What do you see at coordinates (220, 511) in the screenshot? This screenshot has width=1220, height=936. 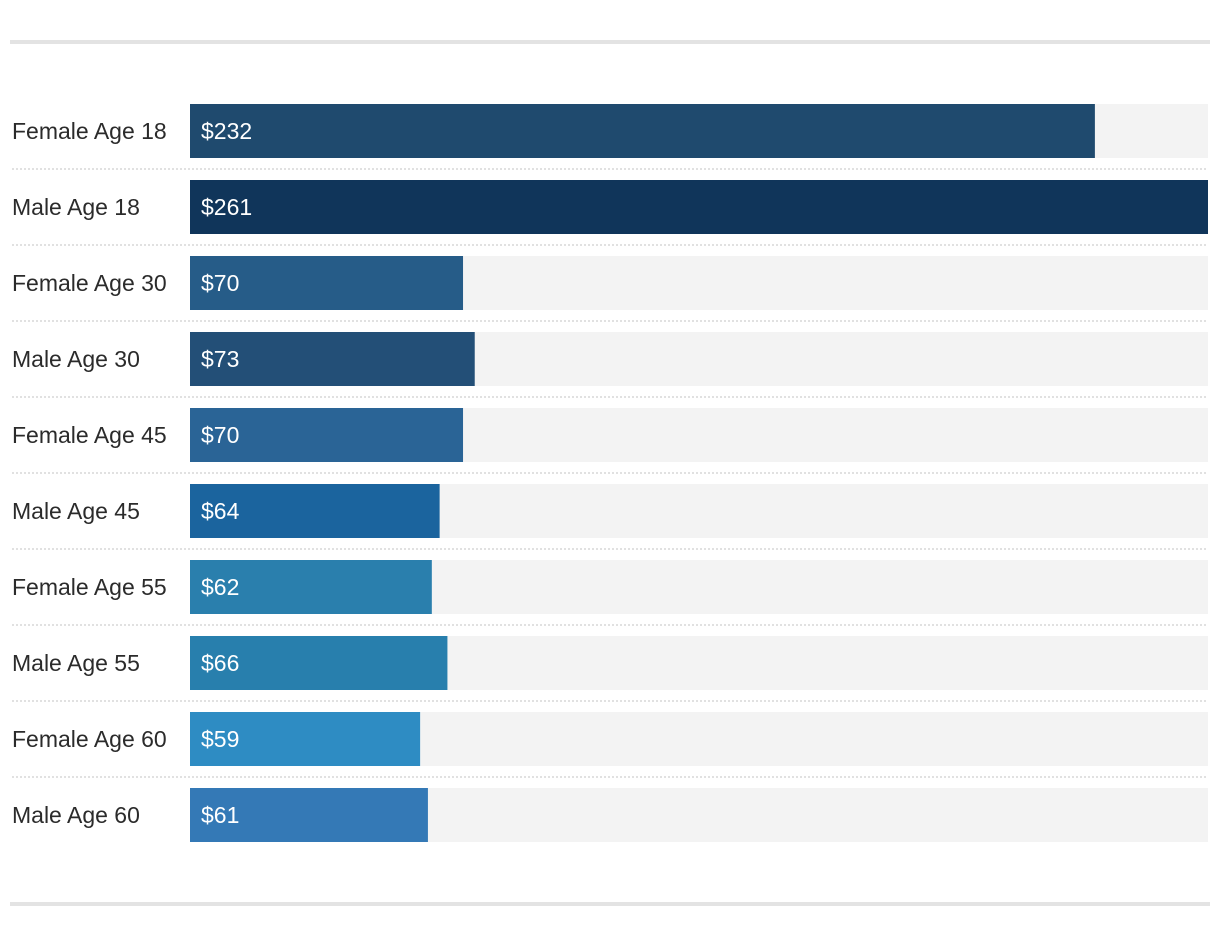 I see `value-label: $64` at bounding box center [220, 511].